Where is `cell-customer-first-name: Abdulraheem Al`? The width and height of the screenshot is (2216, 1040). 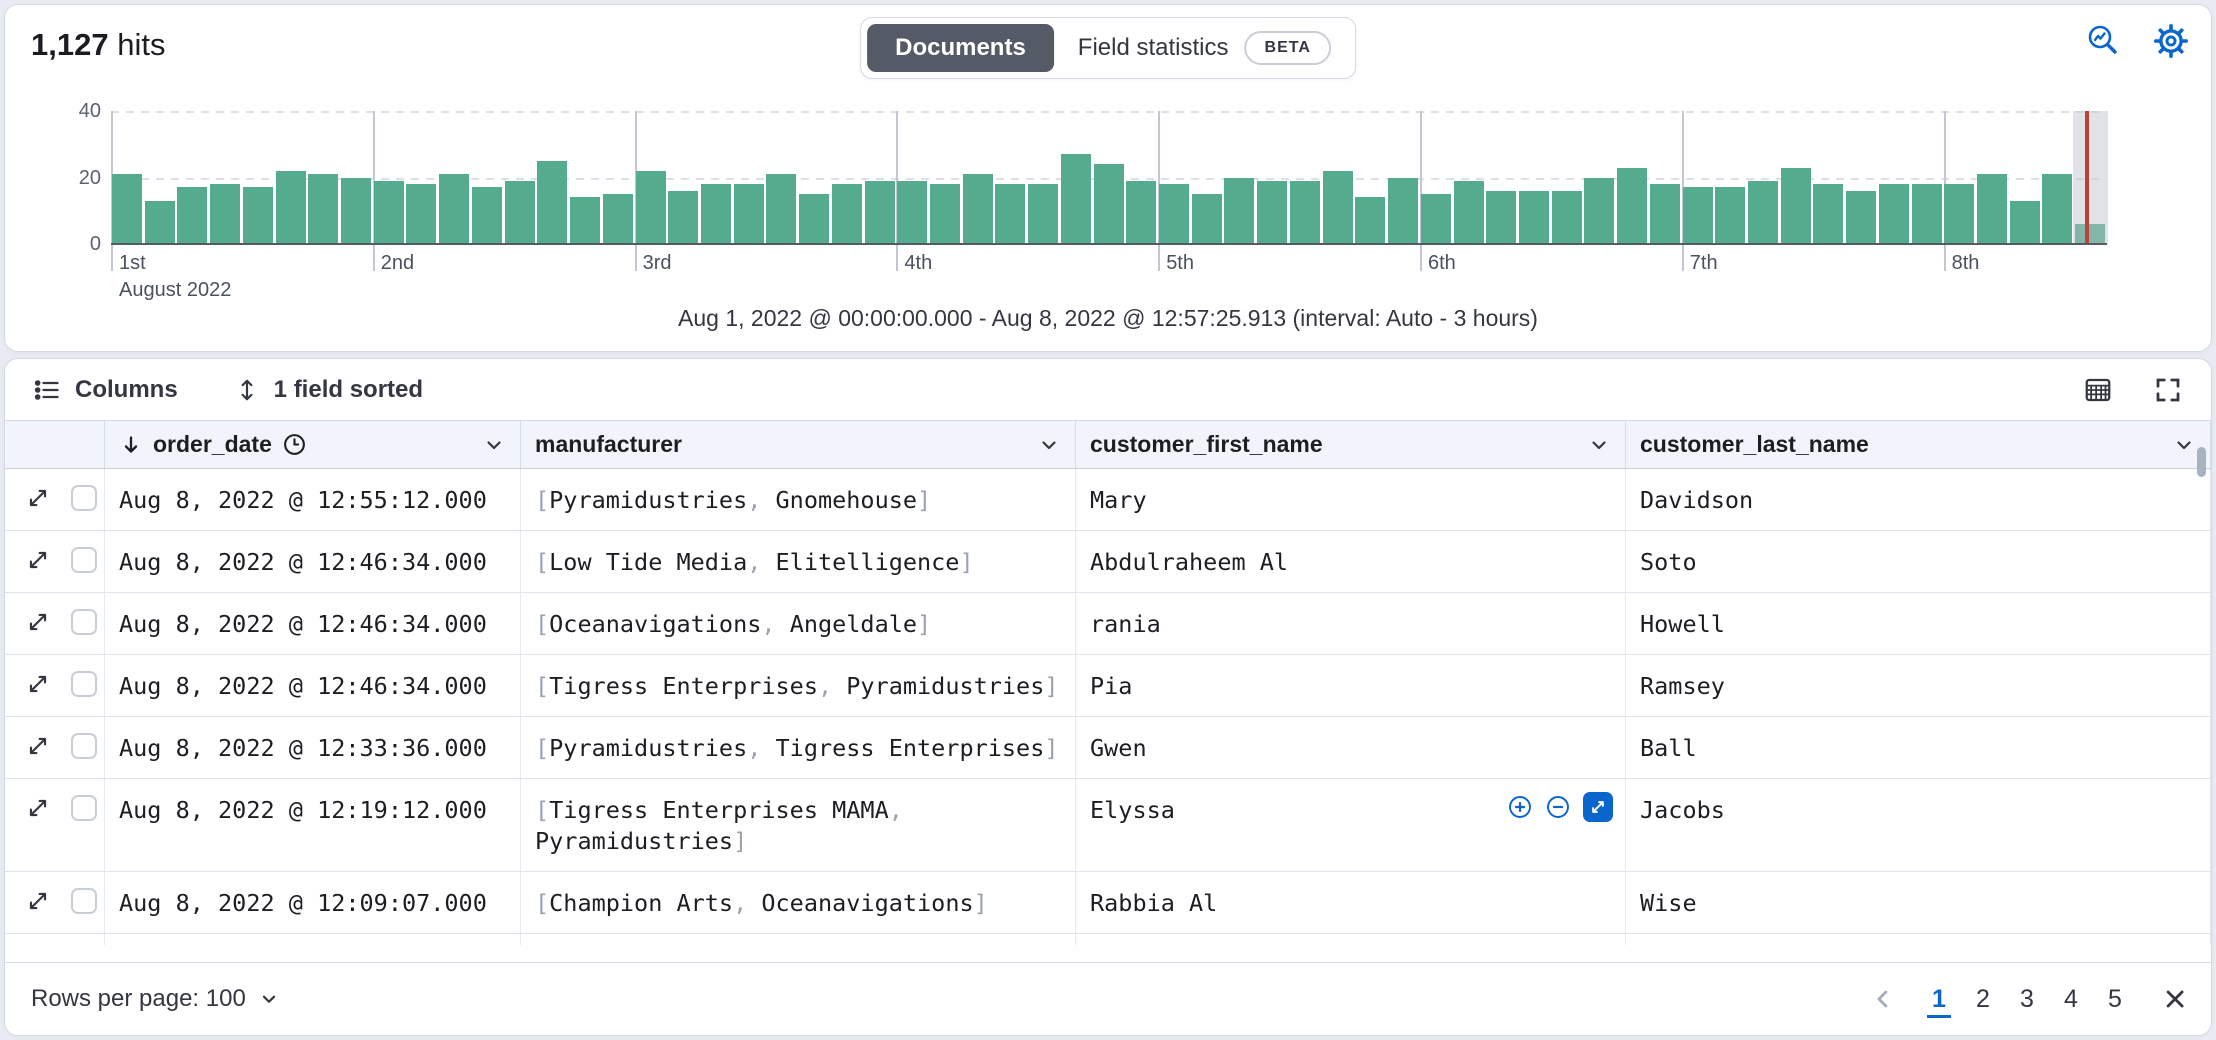 cell-customer-first-name: Abdulraheem Al is located at coordinates (1351, 561).